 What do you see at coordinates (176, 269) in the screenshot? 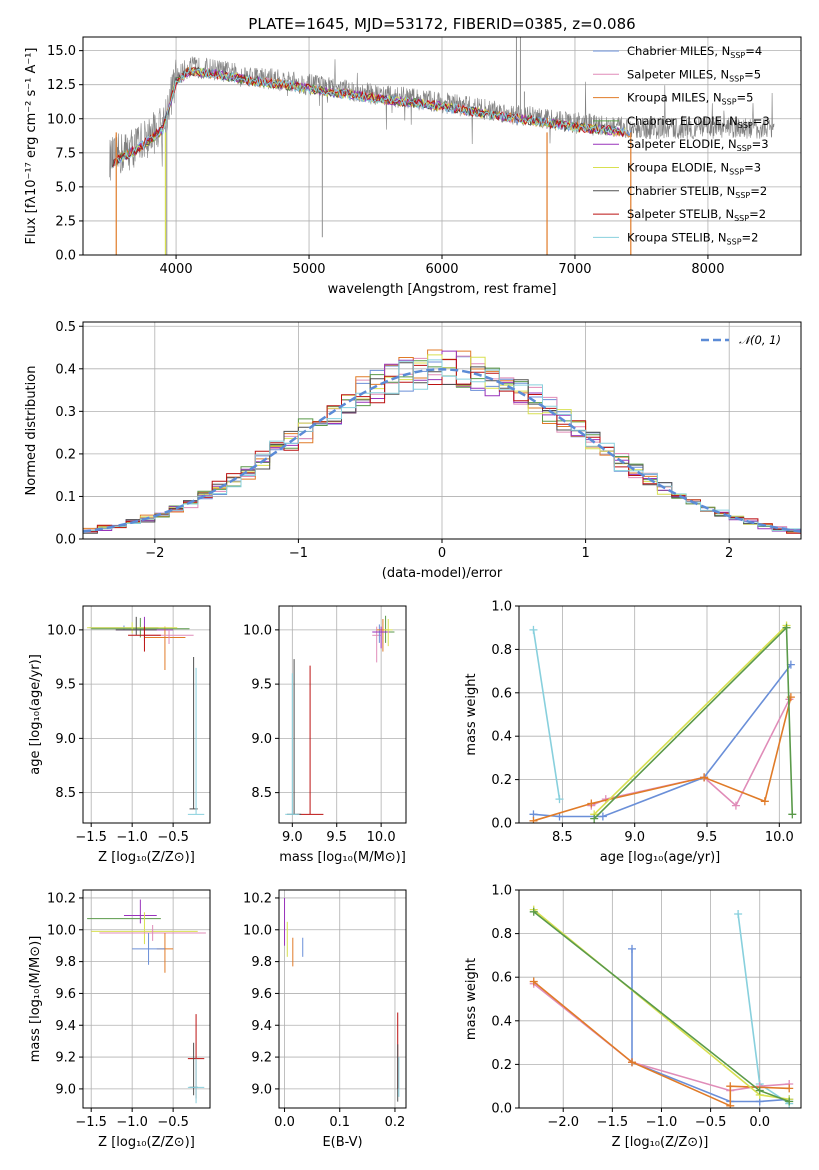
I see `x-tick-label: 4000` at bounding box center [176, 269].